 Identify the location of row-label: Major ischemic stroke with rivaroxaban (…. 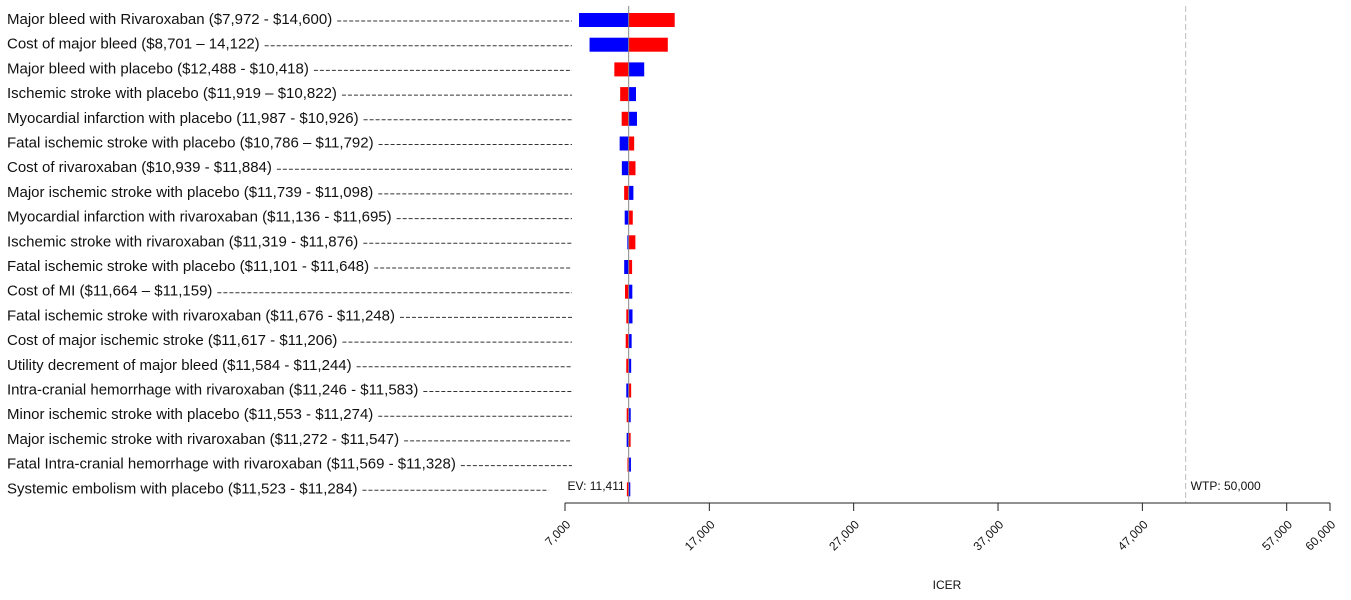
(203, 439).